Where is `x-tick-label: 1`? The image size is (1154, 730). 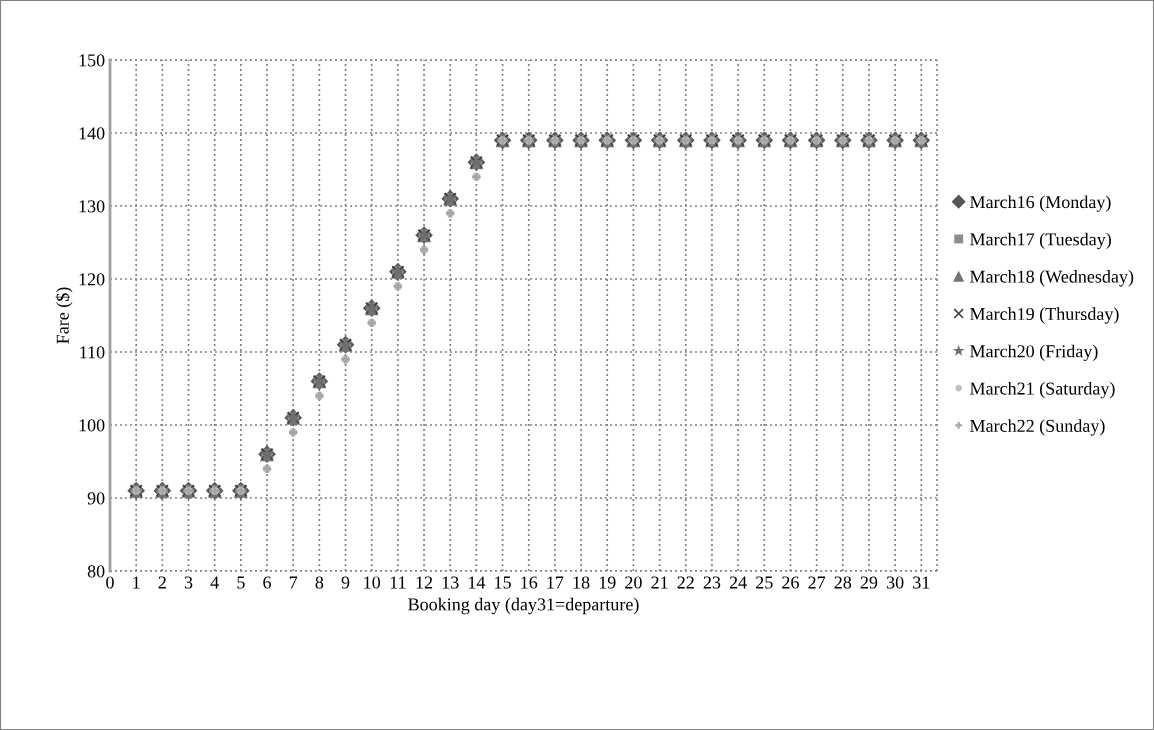
x-tick-label: 1 is located at coordinates (136, 582).